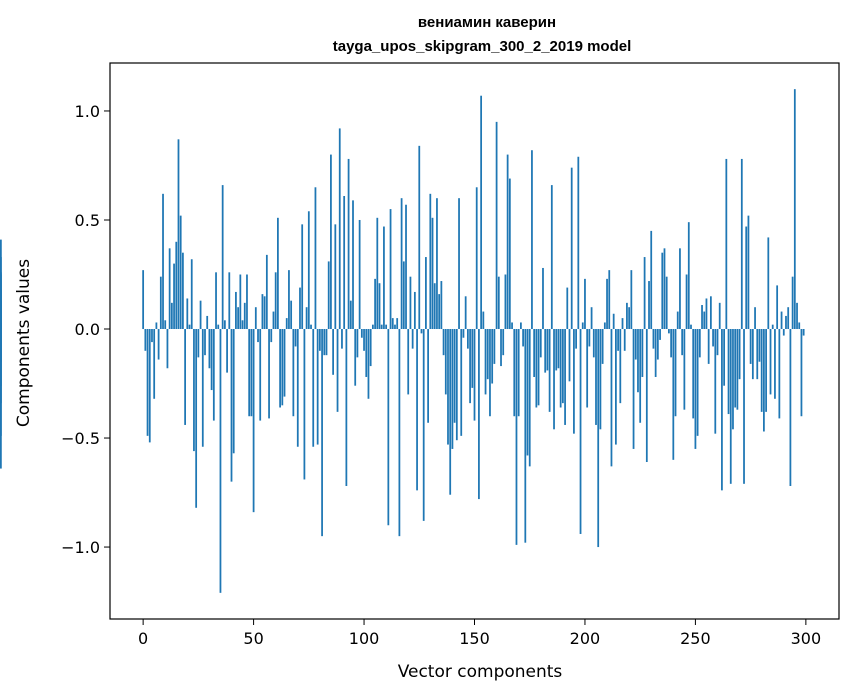  I want to click on chart-title: вениамин каверин, so click(487, 22).